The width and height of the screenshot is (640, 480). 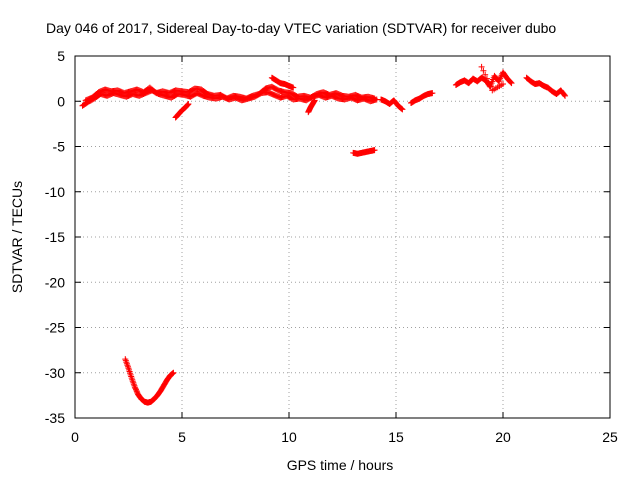 What do you see at coordinates (503, 437) in the screenshot?
I see `x-tick-label: 20` at bounding box center [503, 437].